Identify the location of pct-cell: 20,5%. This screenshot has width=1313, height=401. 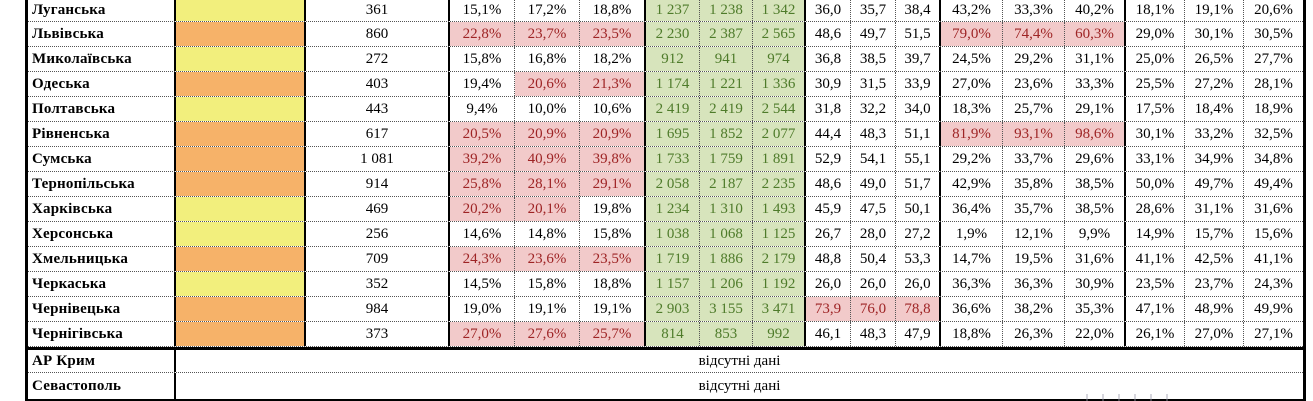
(482, 134).